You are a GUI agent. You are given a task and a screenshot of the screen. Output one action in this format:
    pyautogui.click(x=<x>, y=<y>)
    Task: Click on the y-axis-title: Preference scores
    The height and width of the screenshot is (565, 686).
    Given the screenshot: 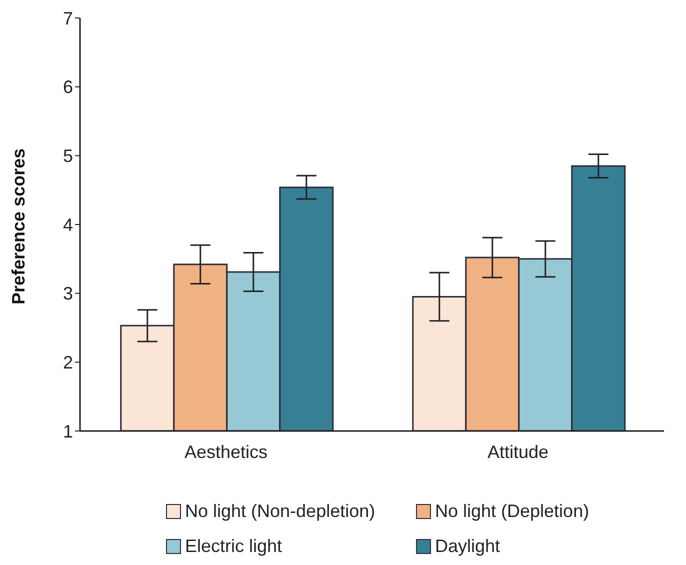 What is the action you would take?
    pyautogui.click(x=18, y=226)
    